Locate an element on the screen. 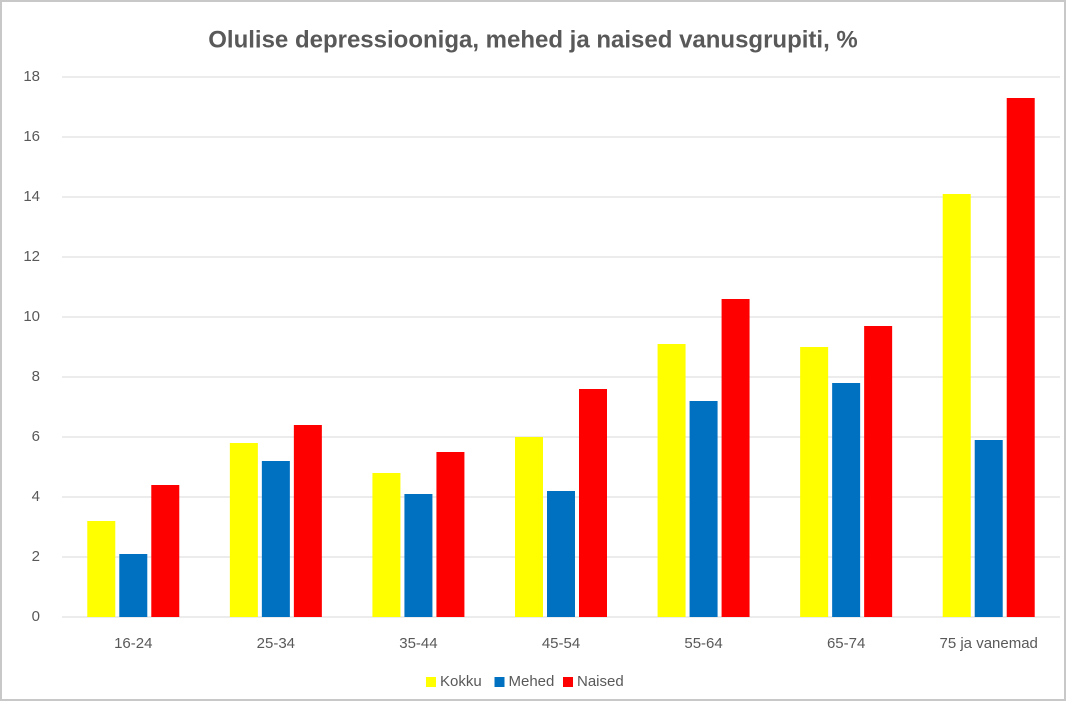  x-tick-label: 45-54 is located at coordinates (561, 643).